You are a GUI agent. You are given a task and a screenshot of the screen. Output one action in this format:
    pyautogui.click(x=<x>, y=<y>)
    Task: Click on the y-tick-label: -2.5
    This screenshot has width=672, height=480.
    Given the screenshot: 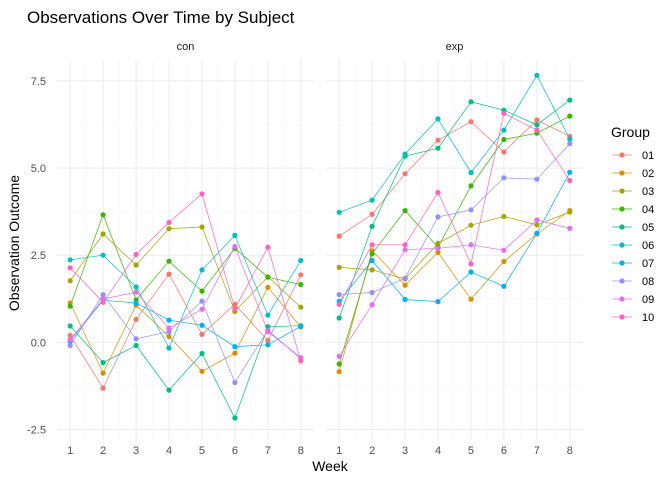 What is the action you would take?
    pyautogui.click(x=36, y=431)
    